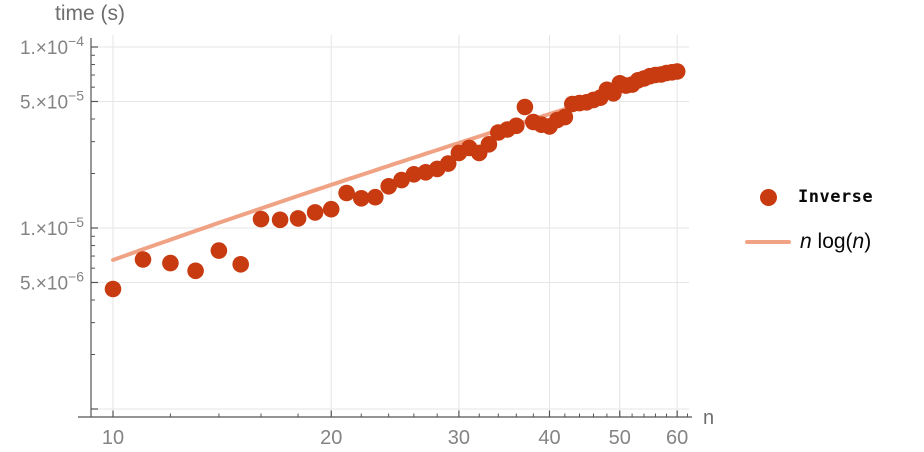 The width and height of the screenshot is (924, 452). I want to click on legend-item-inverse: Inverse, so click(808, 197).